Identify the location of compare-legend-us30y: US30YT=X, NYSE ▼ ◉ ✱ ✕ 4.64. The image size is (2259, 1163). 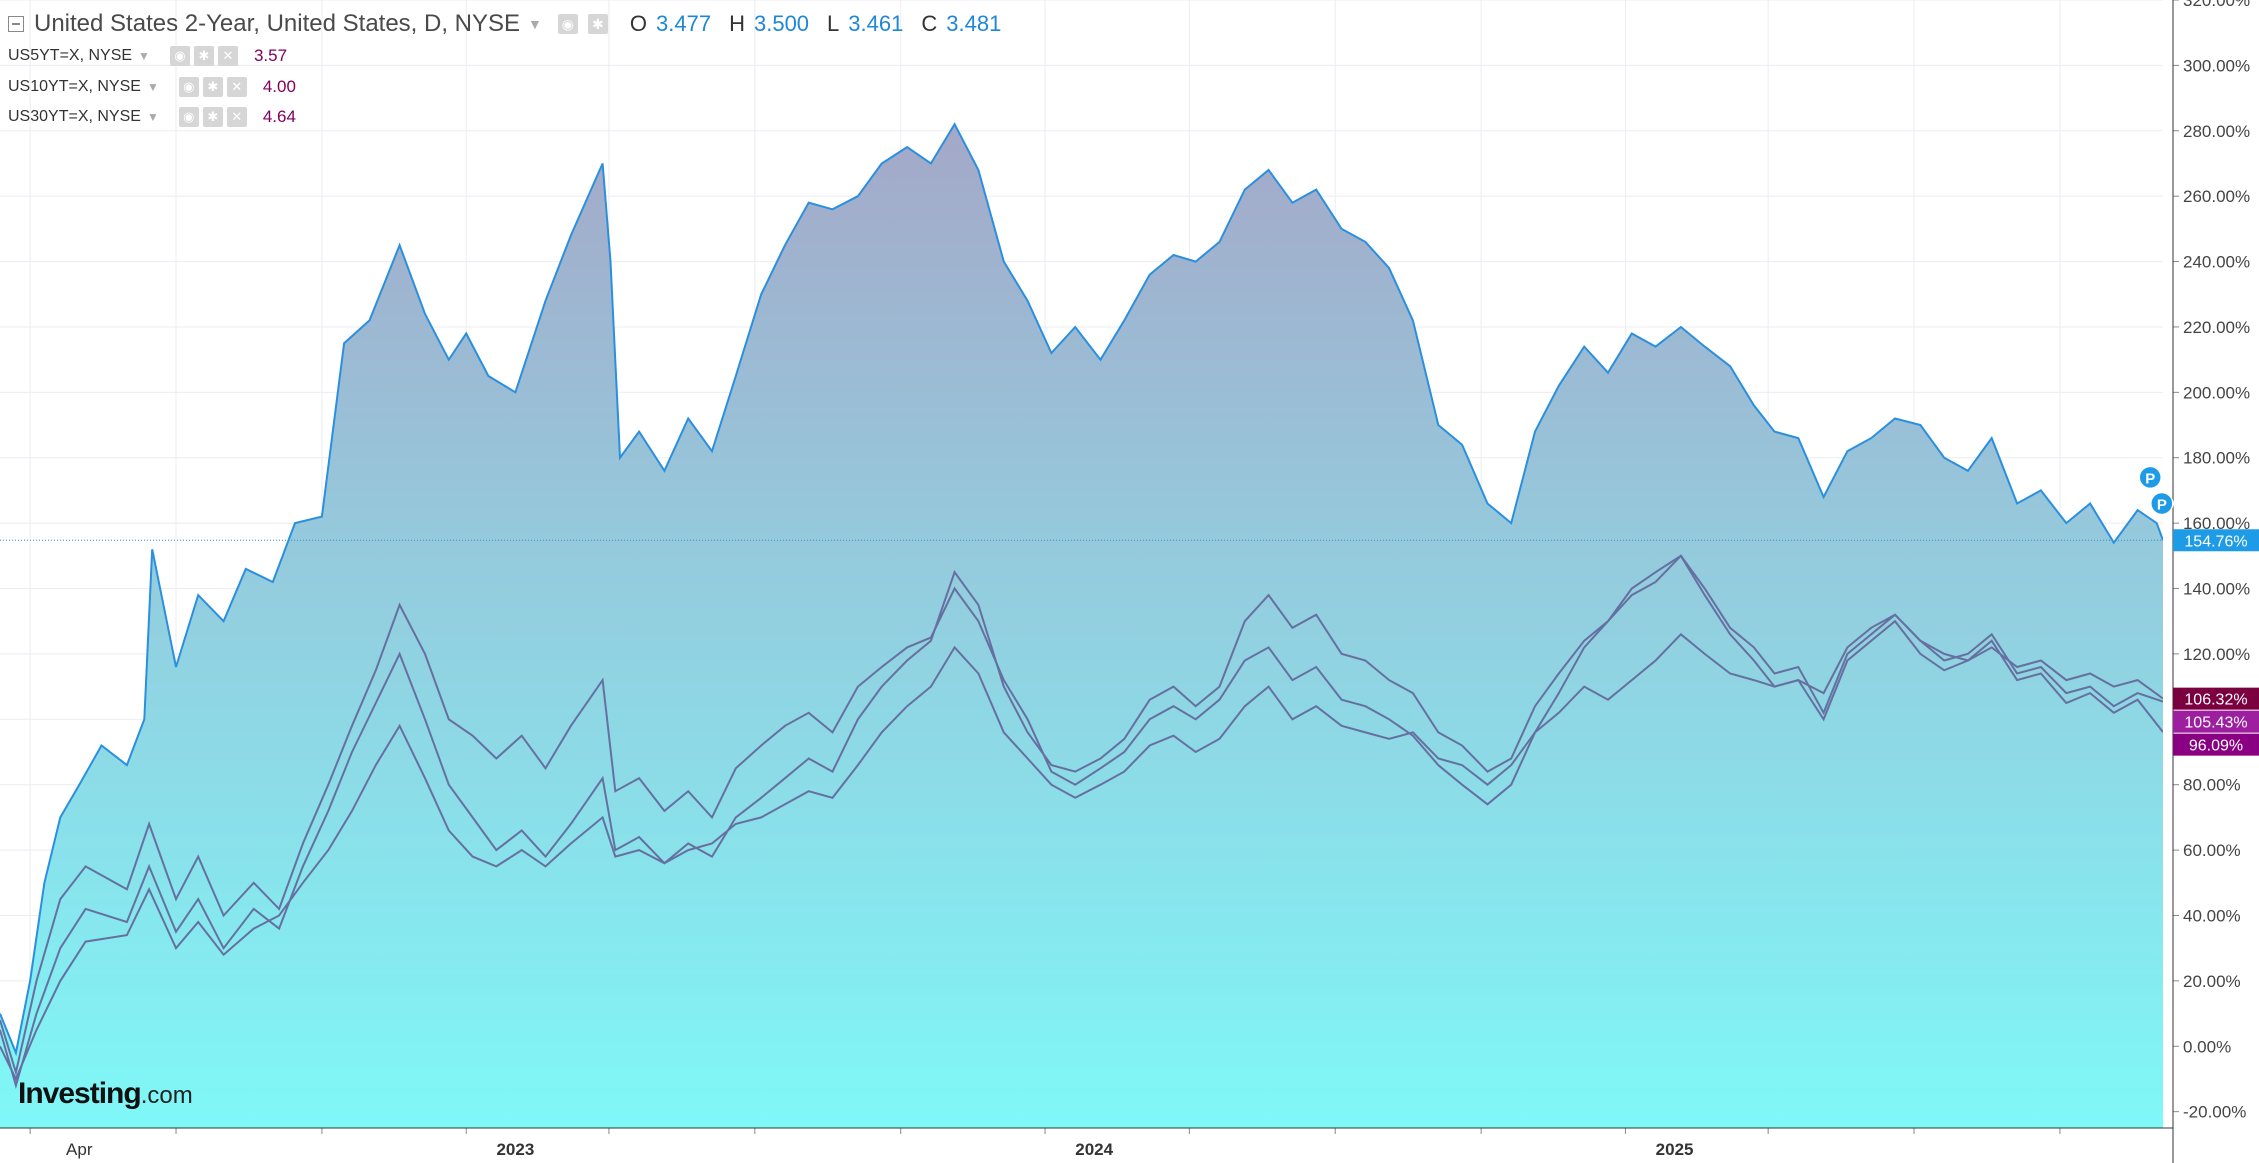
(152, 117).